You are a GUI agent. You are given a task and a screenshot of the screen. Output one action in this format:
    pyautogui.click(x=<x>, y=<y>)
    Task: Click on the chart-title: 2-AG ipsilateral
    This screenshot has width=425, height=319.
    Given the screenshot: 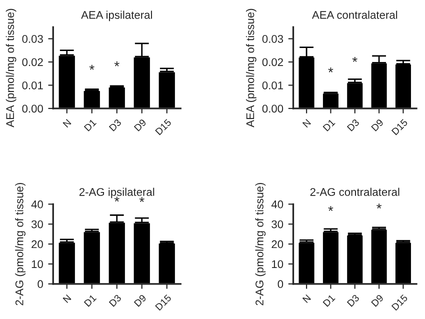 What is the action you would take?
    pyautogui.click(x=116, y=193)
    